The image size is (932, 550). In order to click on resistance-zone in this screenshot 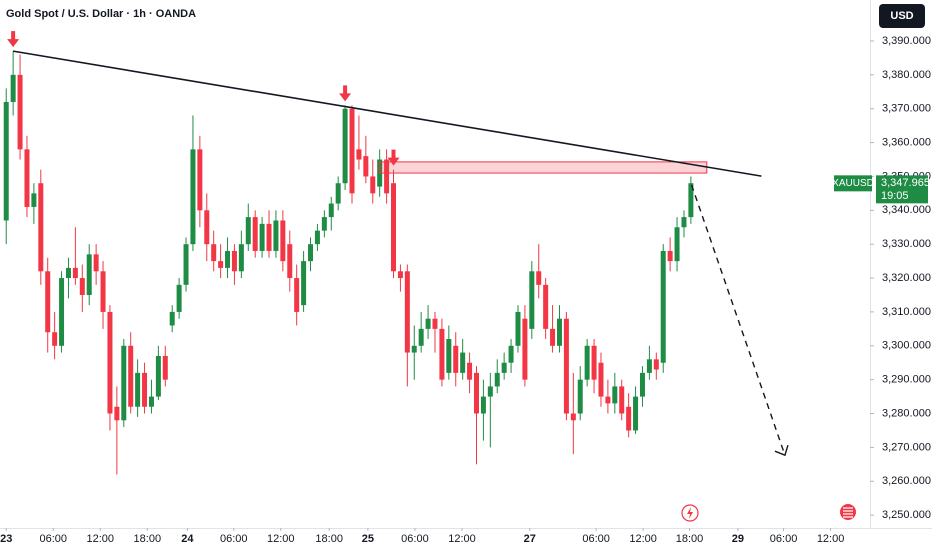, I will do `click(543, 167)`.